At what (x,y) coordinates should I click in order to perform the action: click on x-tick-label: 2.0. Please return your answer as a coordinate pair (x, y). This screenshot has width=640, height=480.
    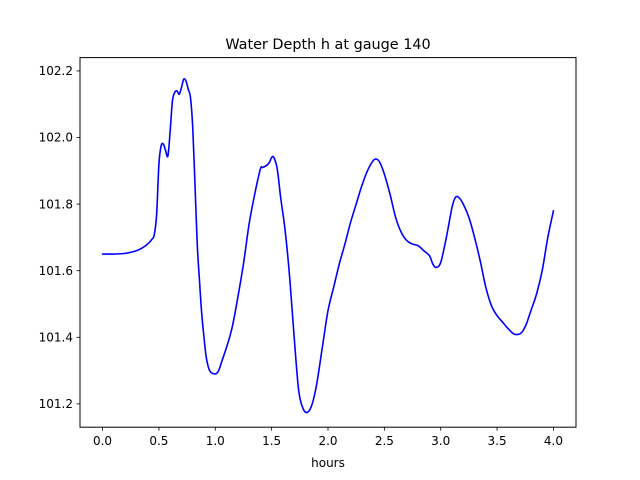
    Looking at the image, I should click on (327, 441).